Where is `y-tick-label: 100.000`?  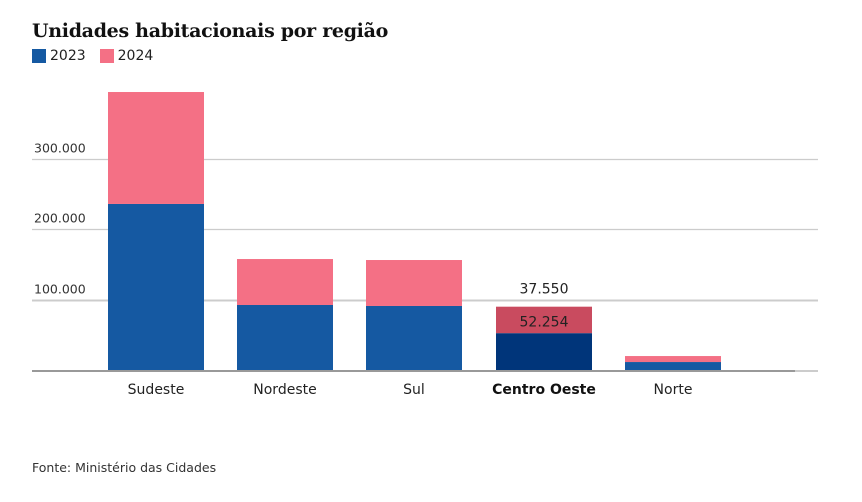
y-tick-label: 100.000 is located at coordinates (60, 289).